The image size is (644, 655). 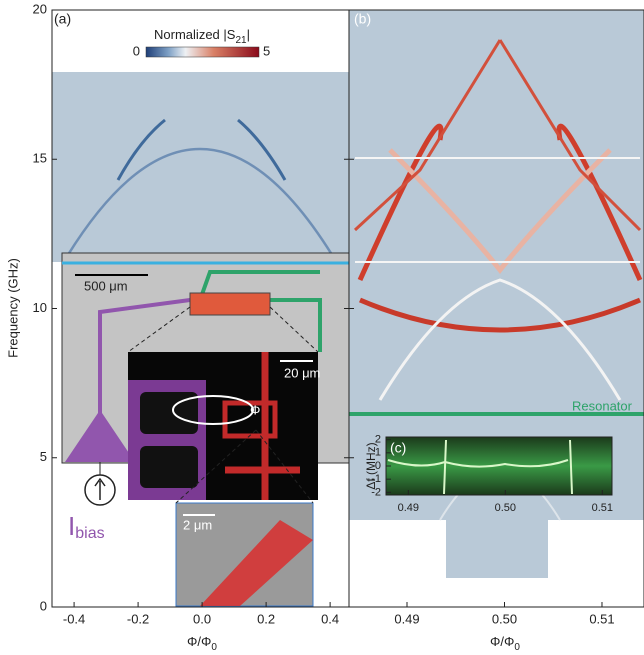 I want to click on scale-label: 2 μm, so click(x=197, y=524).